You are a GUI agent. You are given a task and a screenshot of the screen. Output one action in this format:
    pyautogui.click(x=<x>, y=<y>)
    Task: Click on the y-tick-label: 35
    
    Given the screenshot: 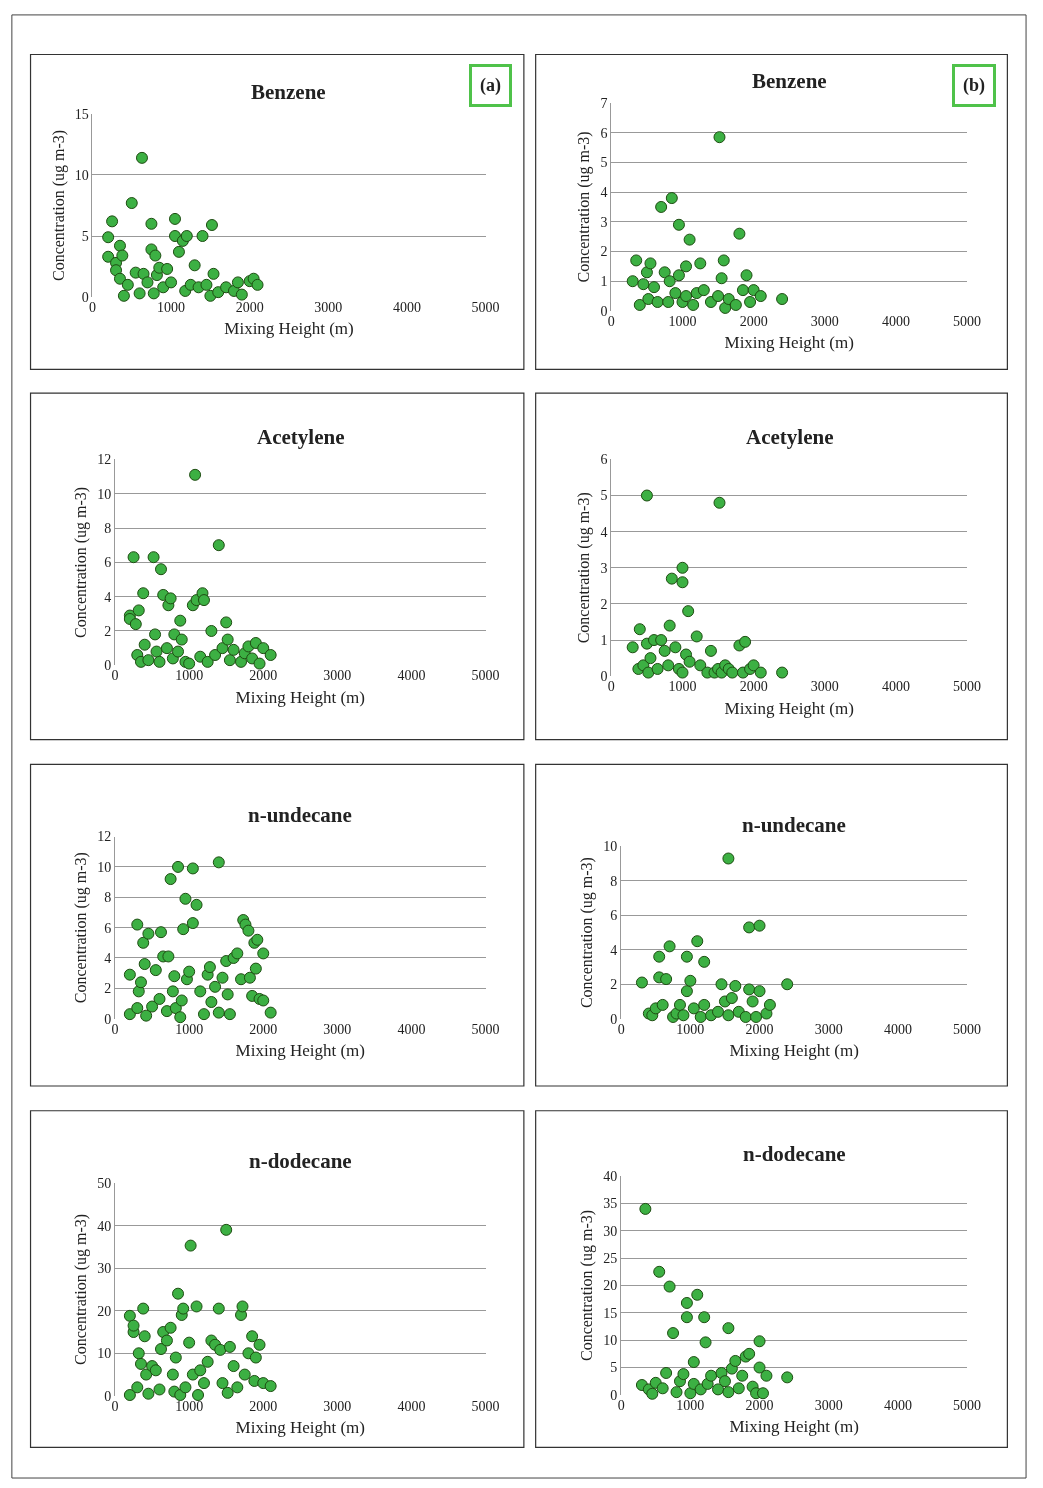 What is the action you would take?
    pyautogui.click(x=610, y=1204)
    